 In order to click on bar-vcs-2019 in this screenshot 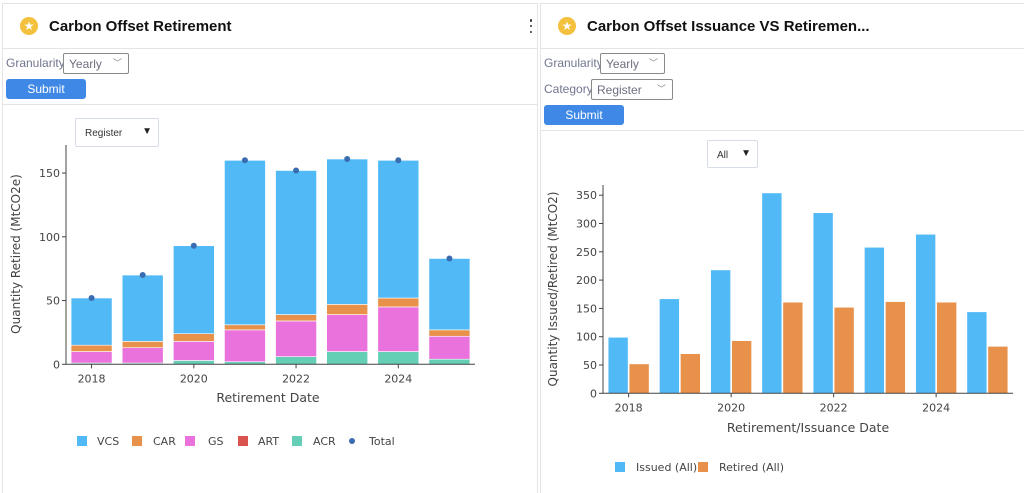, I will do `click(142, 308)`.